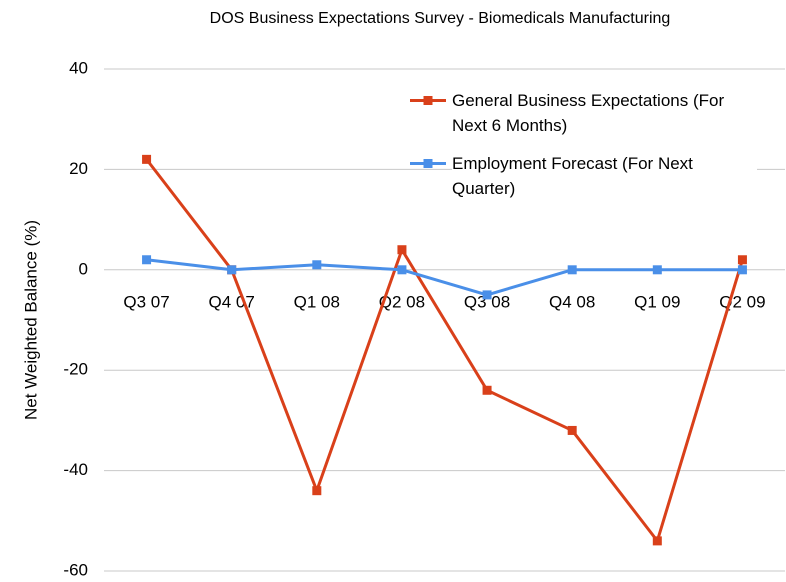 The height and width of the screenshot is (582, 786). Describe the element at coordinates (75, 369) in the screenshot. I see `y-tick-label: -20` at that location.